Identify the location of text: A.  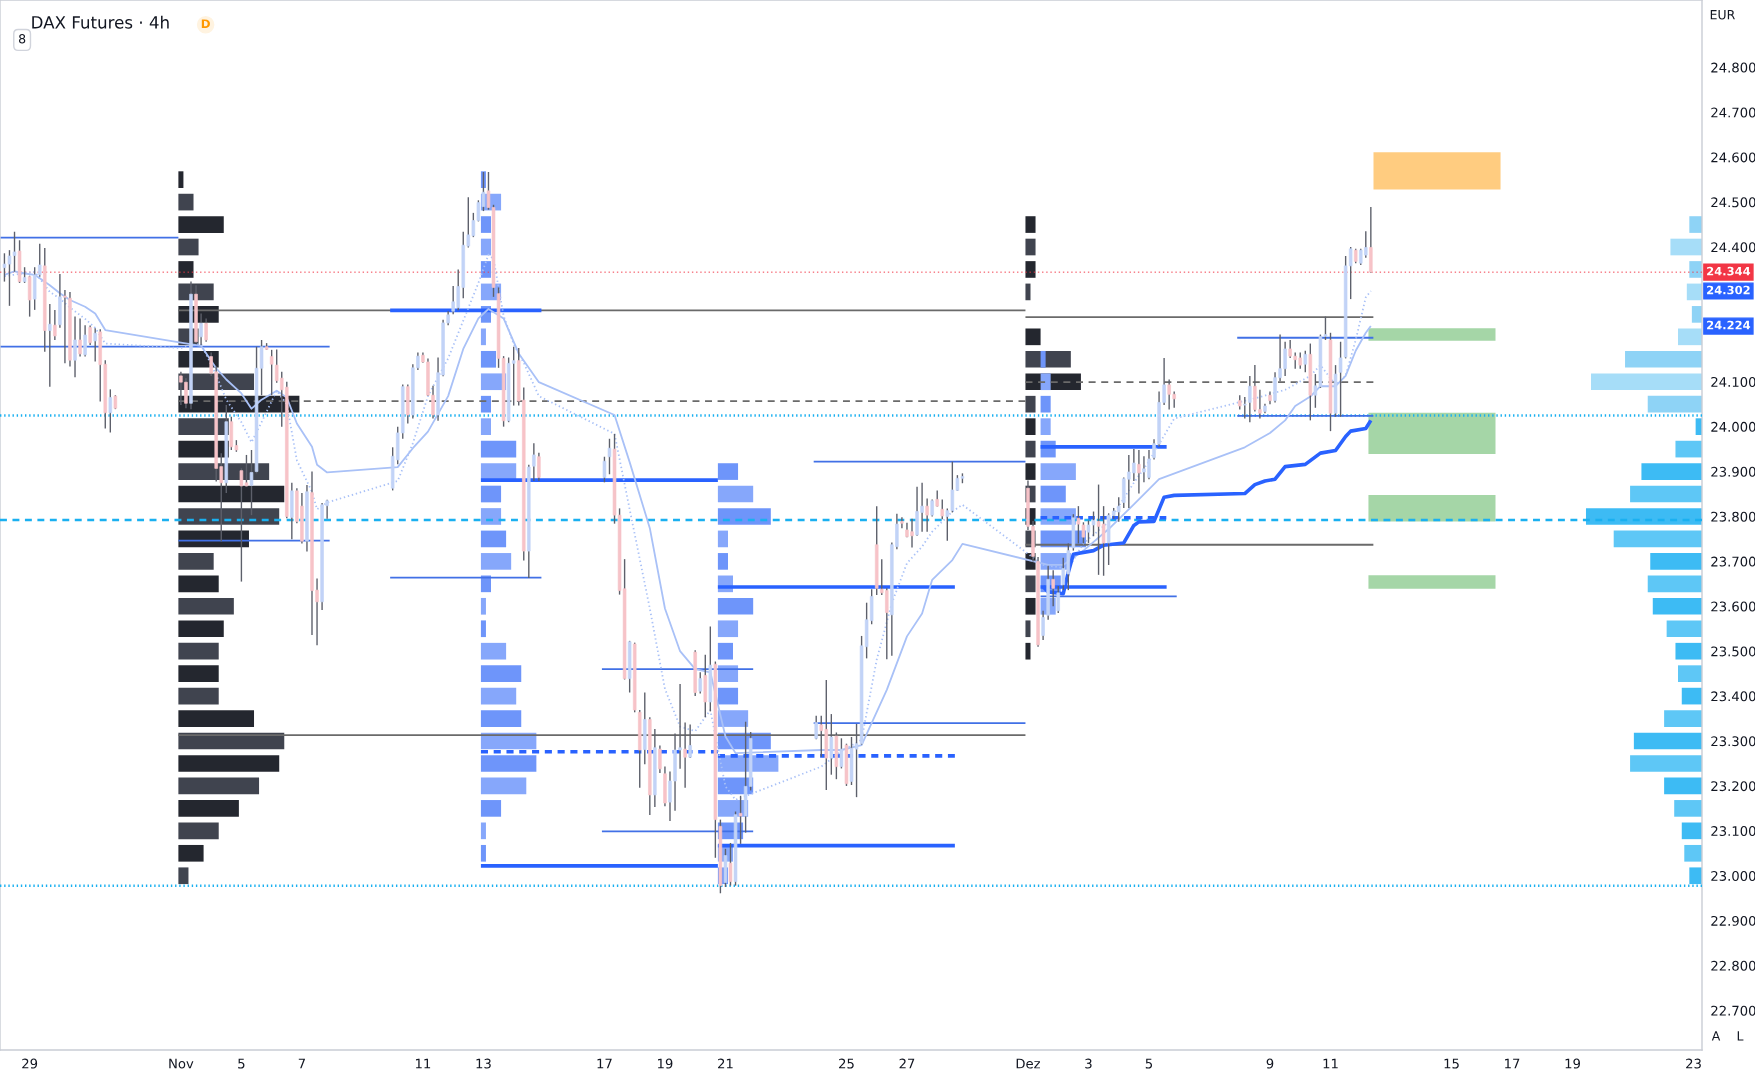
(1716, 1036).